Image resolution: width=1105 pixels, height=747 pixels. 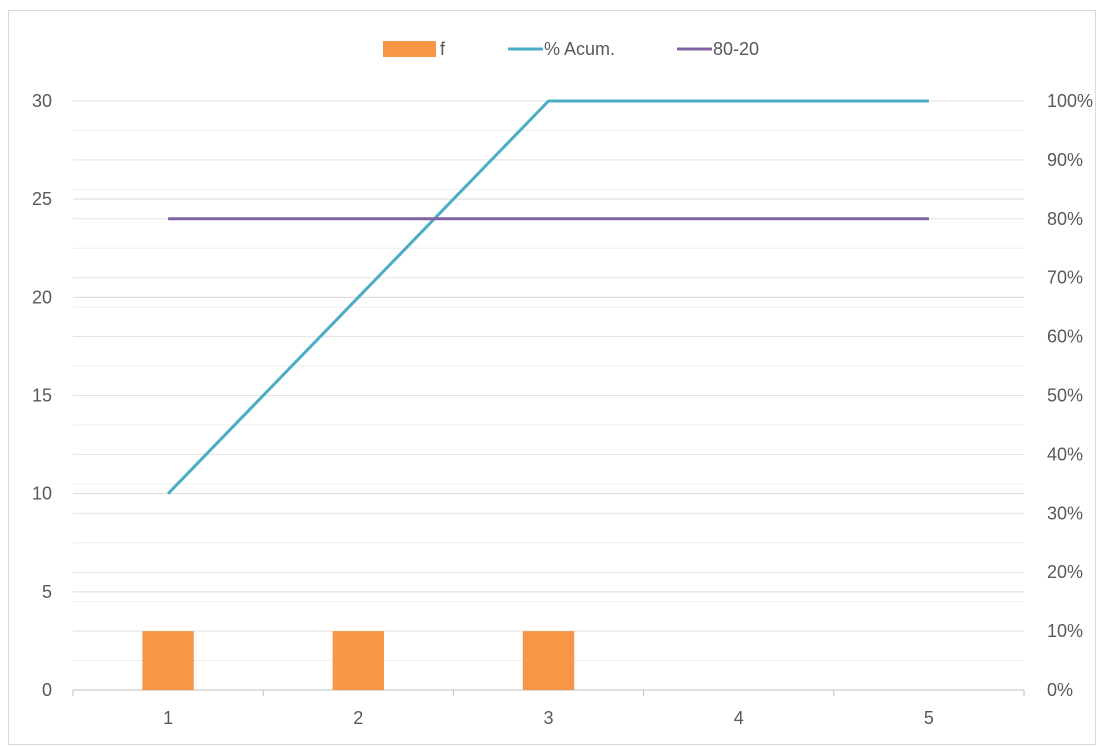 I want to click on legend: f % Acum. 80-20, so click(x=571, y=49).